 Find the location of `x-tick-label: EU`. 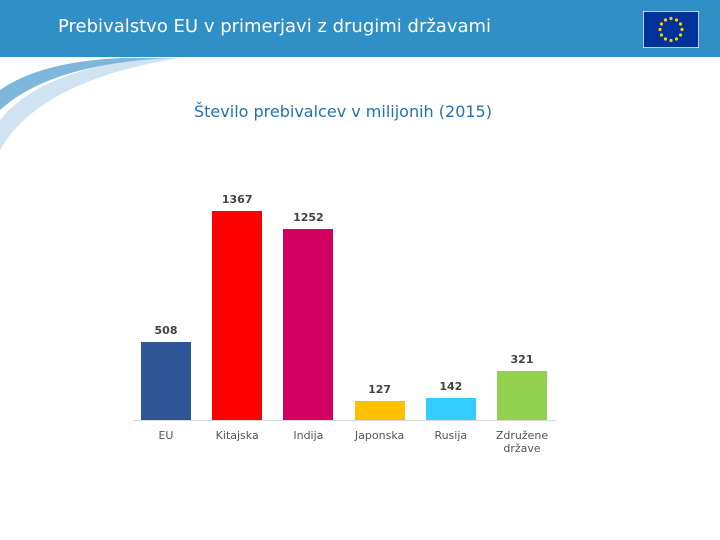

x-tick-label: EU is located at coordinates (166, 435).